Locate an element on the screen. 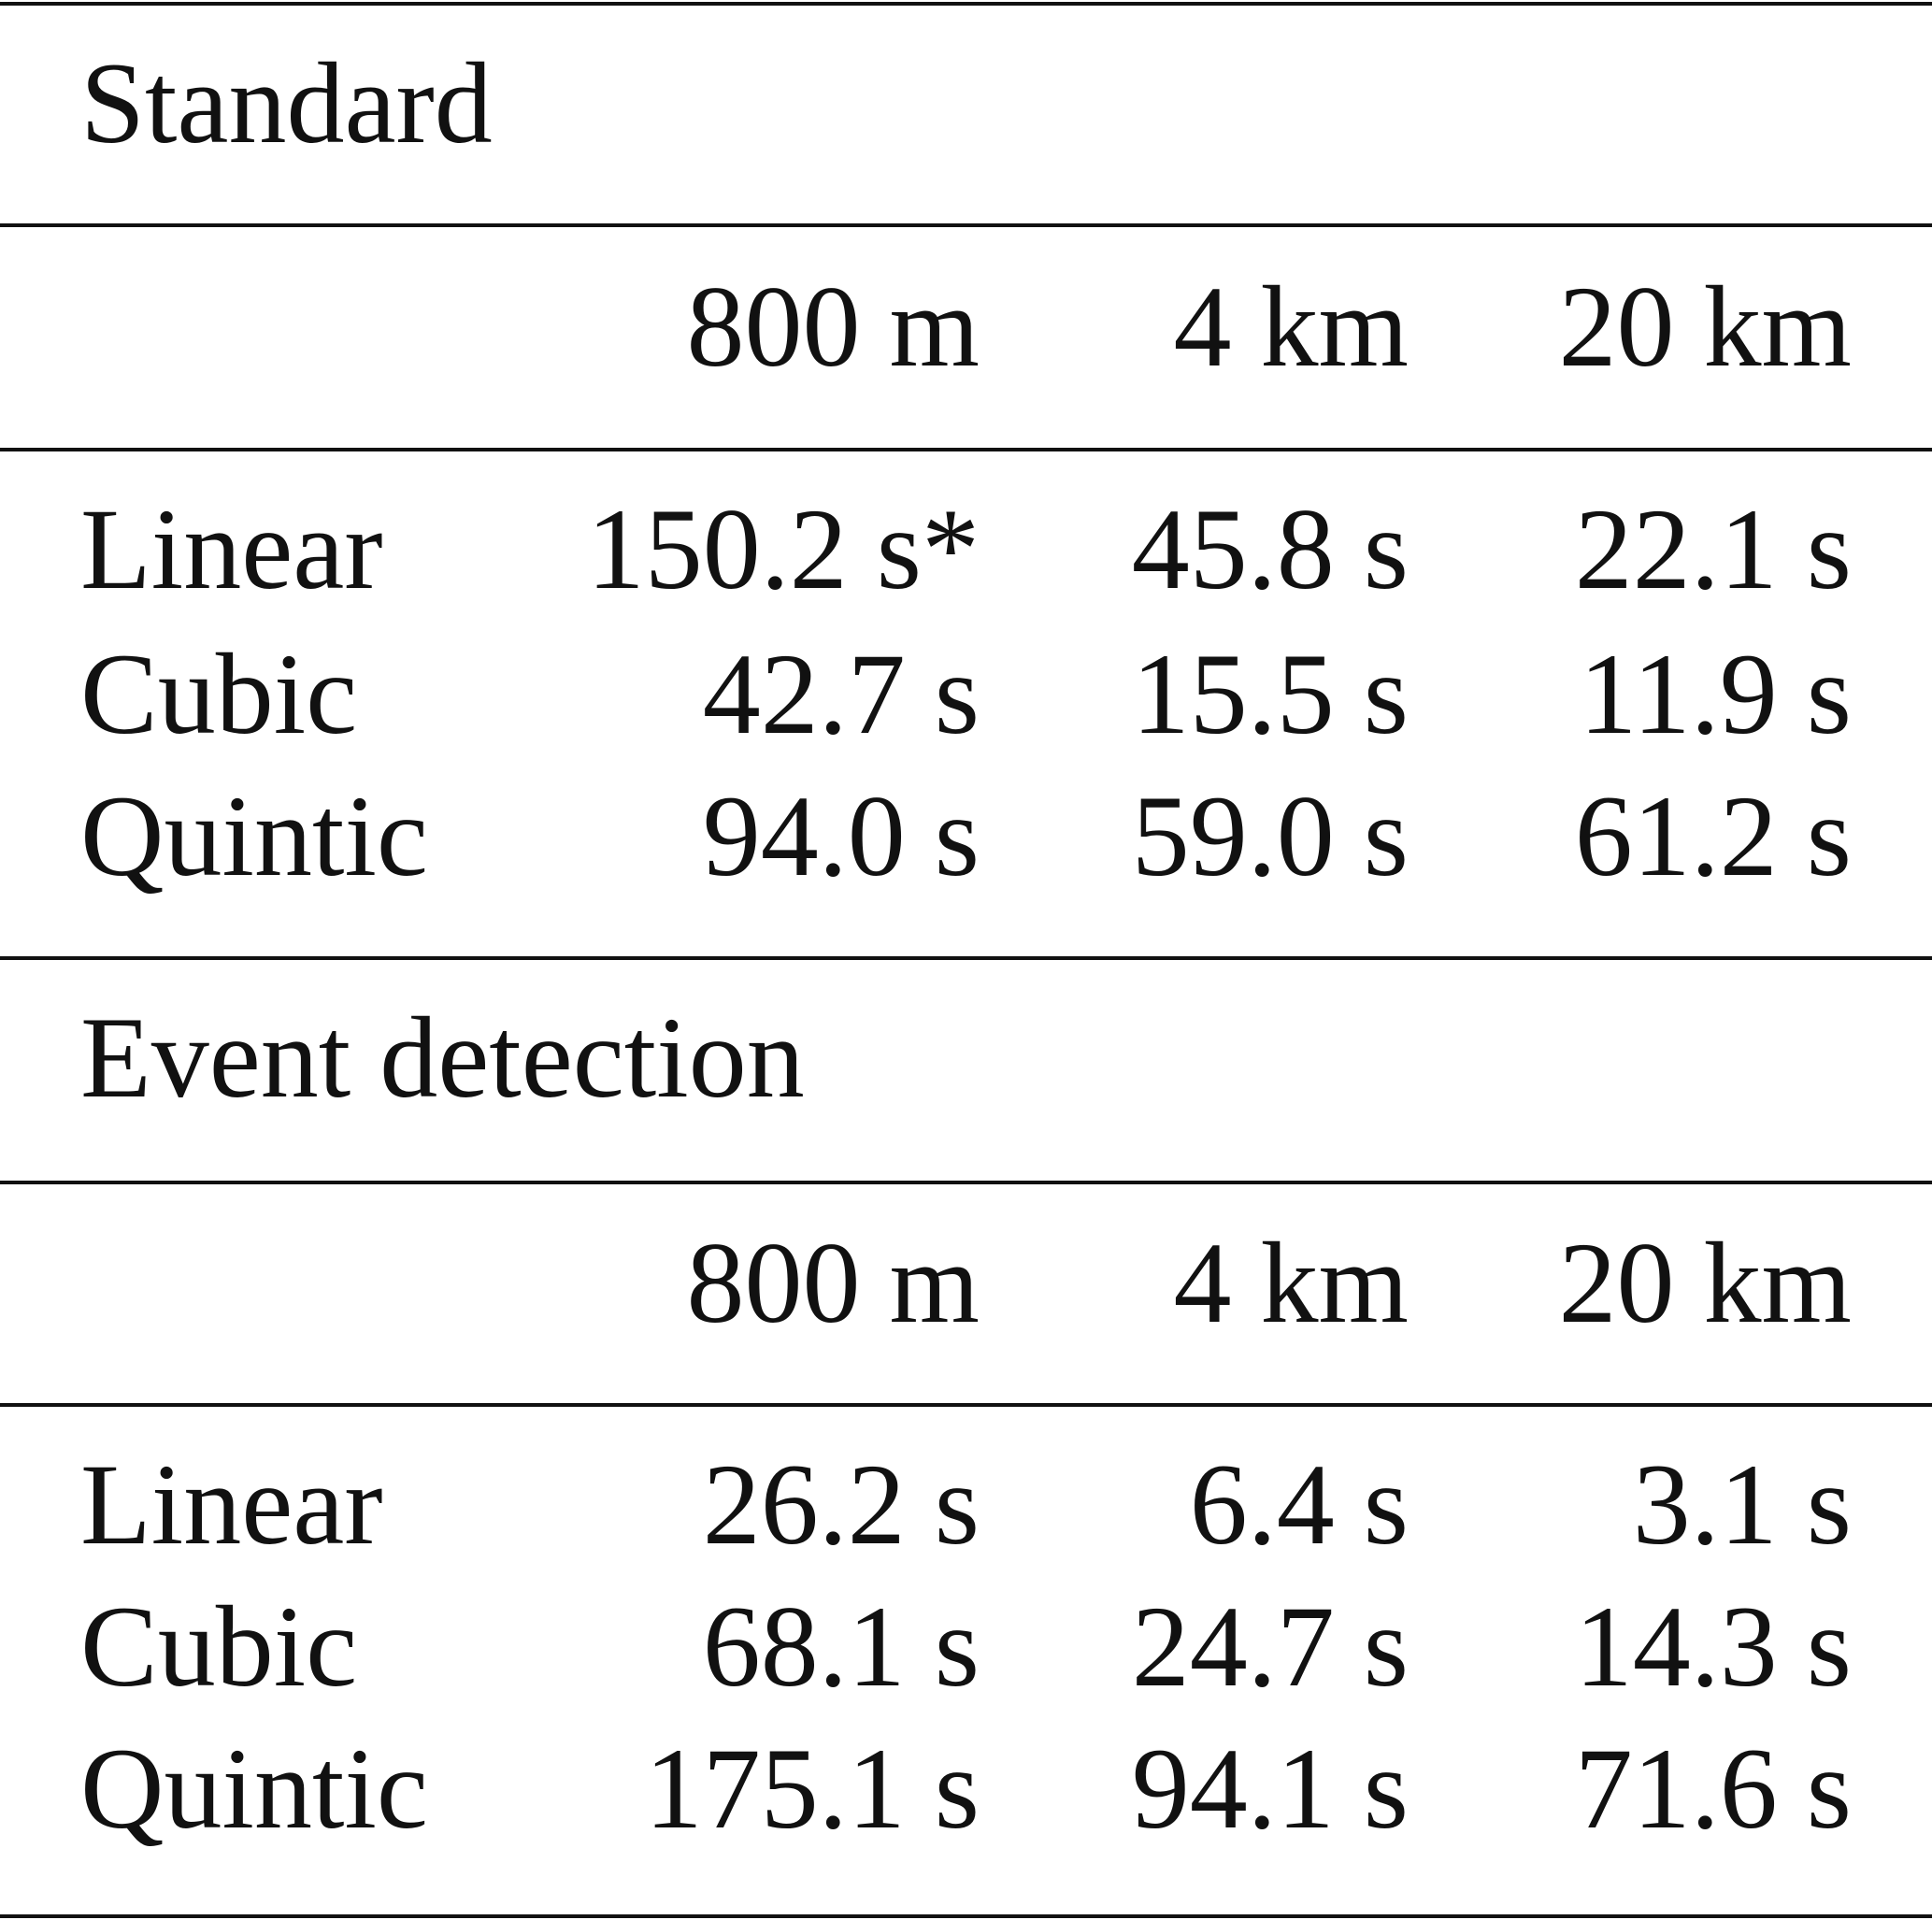  cell: 175.1 s is located at coordinates (812, 1789).